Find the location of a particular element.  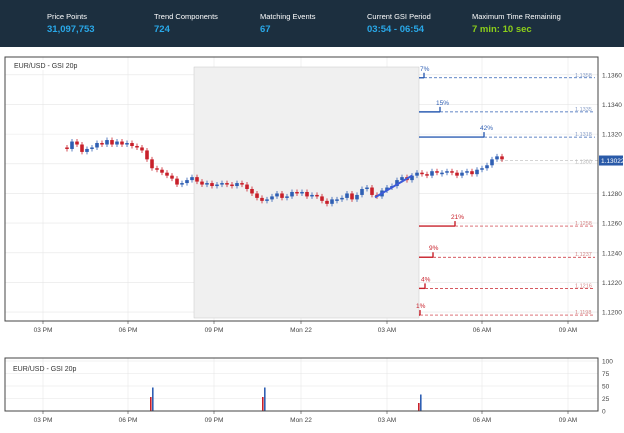

plot-frame is located at coordinates (301, 384).